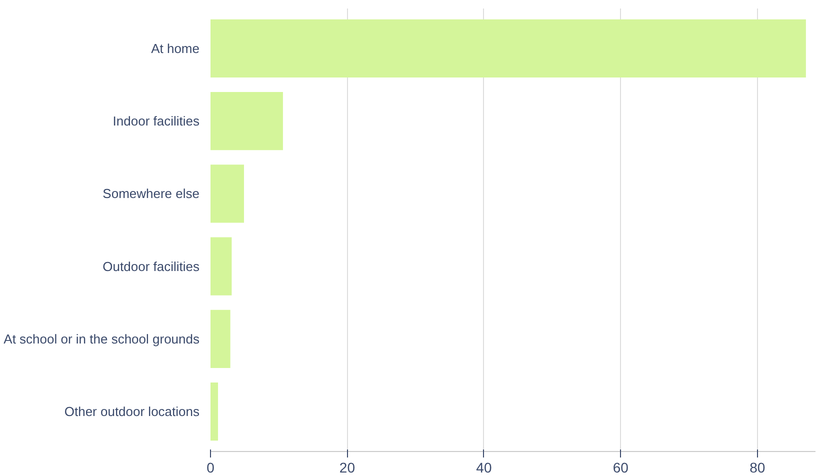  Describe the element at coordinates (156, 121) in the screenshot. I see `y-tick-label: Indoor facilities` at that location.